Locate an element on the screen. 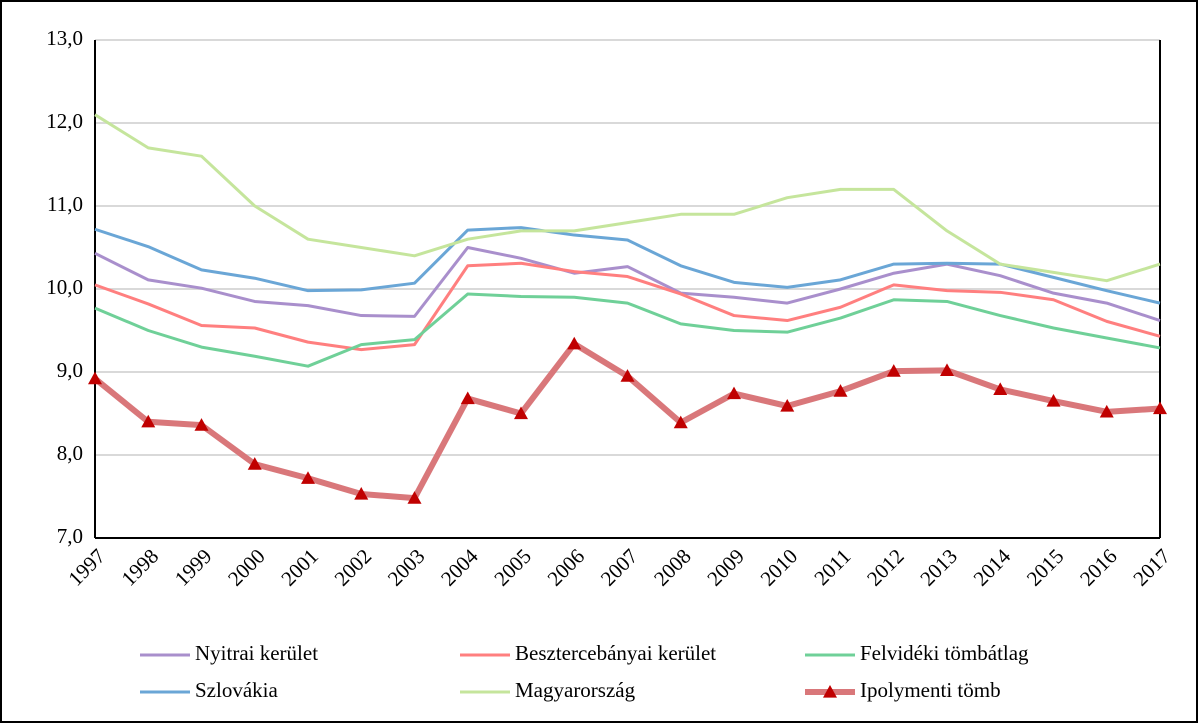 The height and width of the screenshot is (723, 1198). y-tick-label: 7,0 is located at coordinates (70, 536).